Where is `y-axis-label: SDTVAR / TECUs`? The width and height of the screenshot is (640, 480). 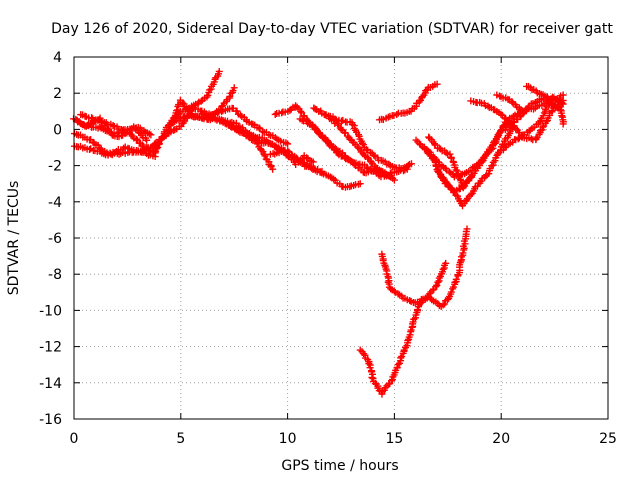
y-axis-label: SDTVAR / TECUs is located at coordinates (14, 238).